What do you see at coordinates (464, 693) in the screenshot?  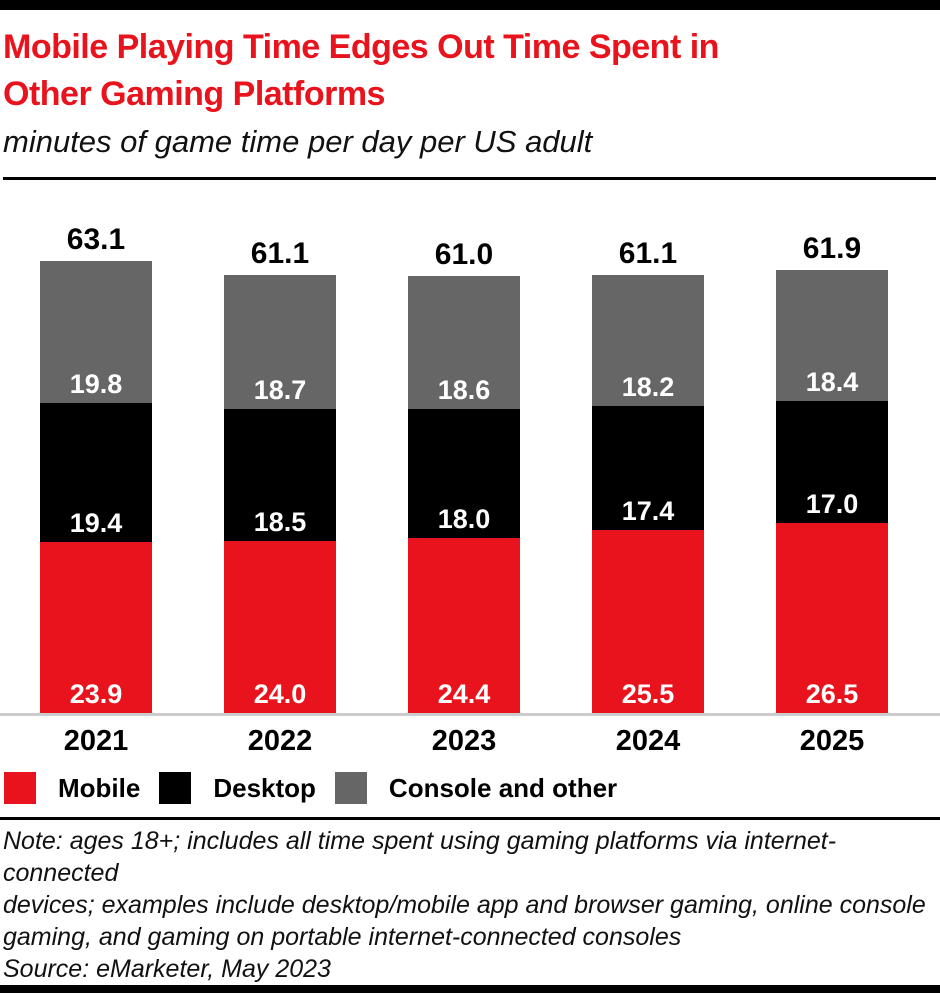 I see `segment-value-label-mobile-2023: 24.4` at bounding box center [464, 693].